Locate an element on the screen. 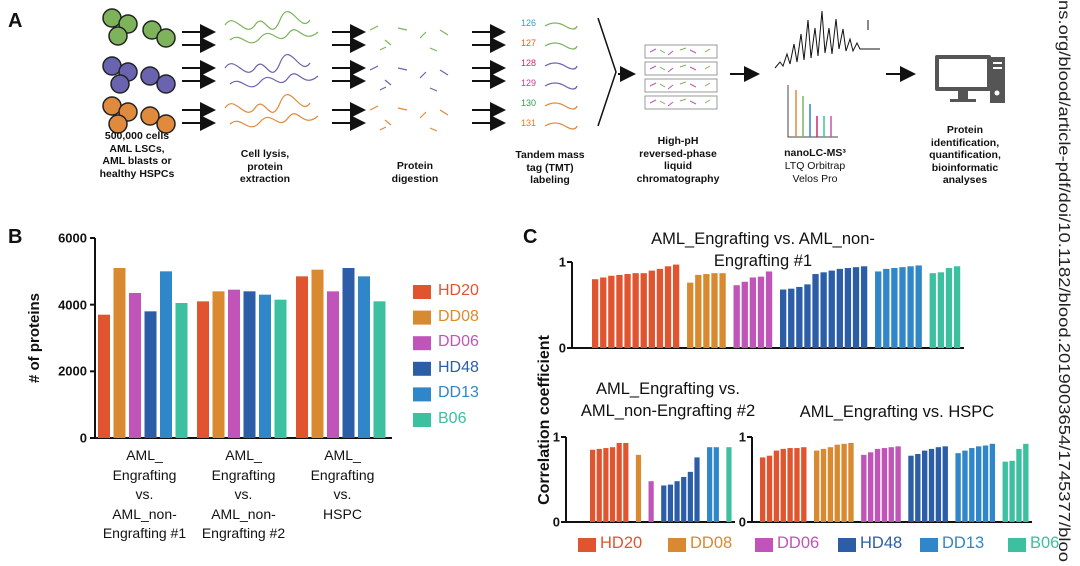  step-label: Protein digestion is located at coordinates (415, 172).